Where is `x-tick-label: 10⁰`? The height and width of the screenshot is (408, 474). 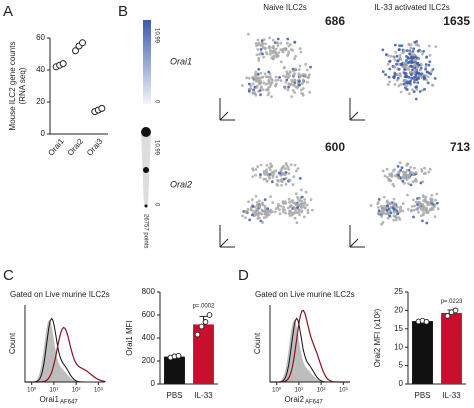 x-tick-label: 10⁰ is located at coordinates (32, 390).